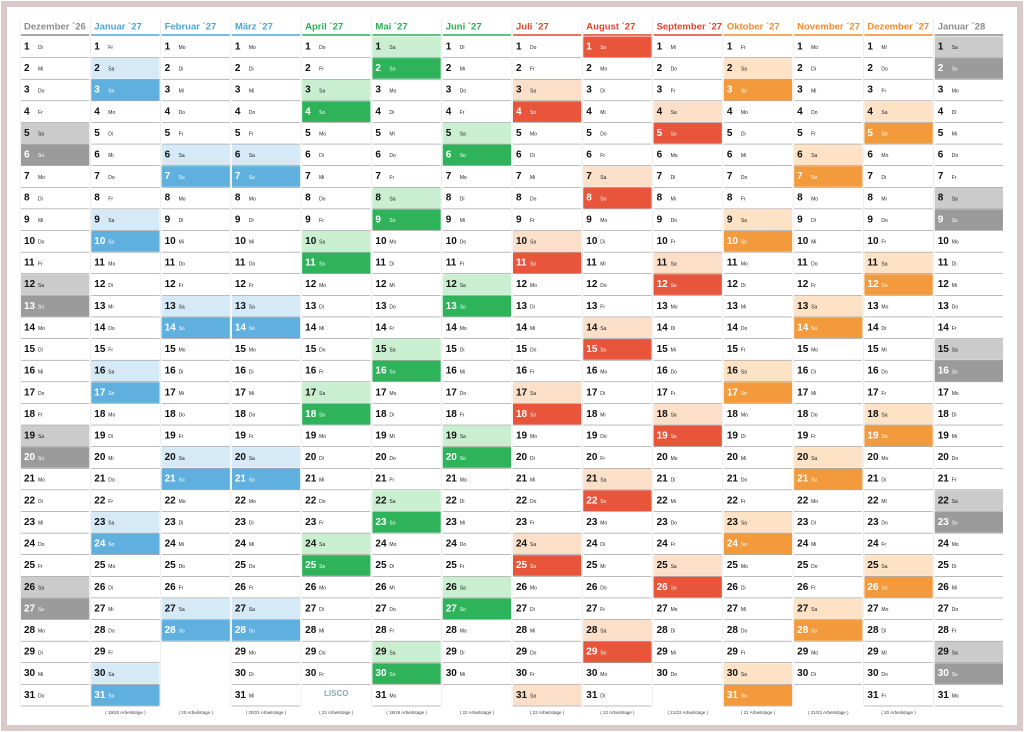 This screenshot has height=732, width=1024. I want to click on day-number: 13, so click(311, 306).